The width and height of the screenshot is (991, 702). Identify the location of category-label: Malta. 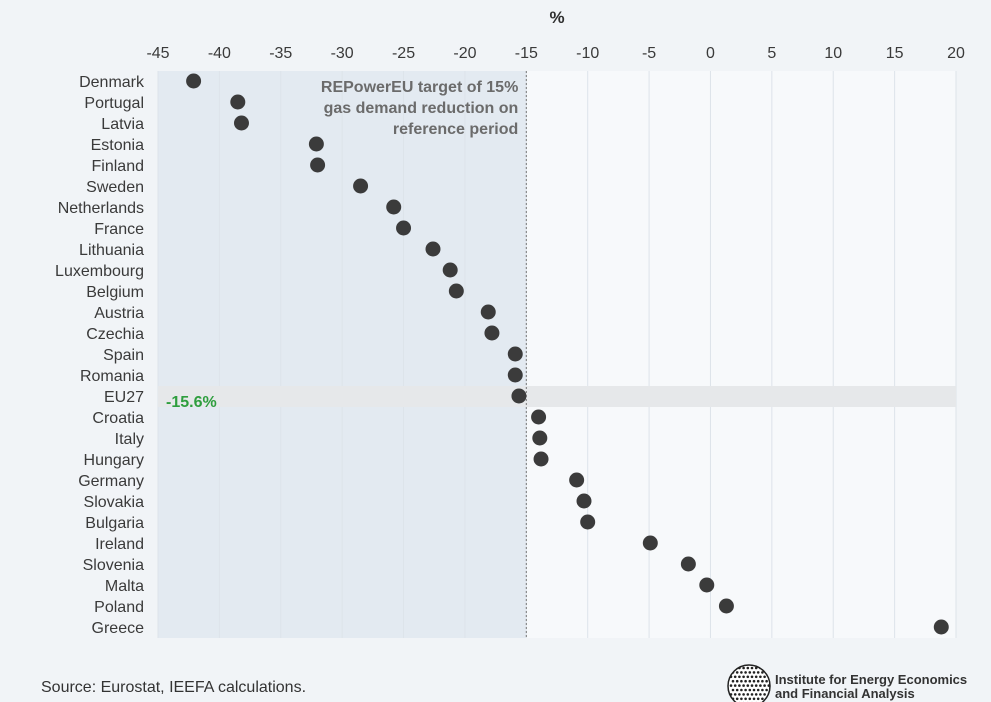
(124, 586).